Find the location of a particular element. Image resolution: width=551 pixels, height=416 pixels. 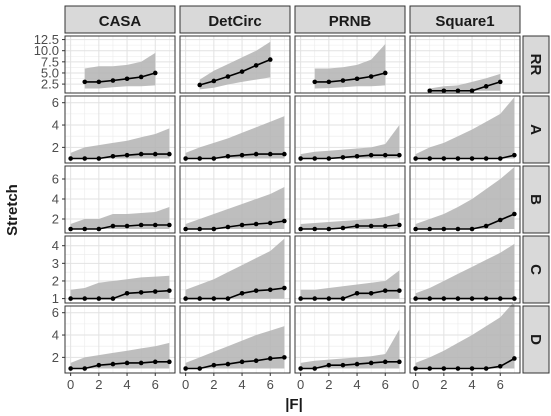

strip-row-rr is located at coordinates (536, 64).